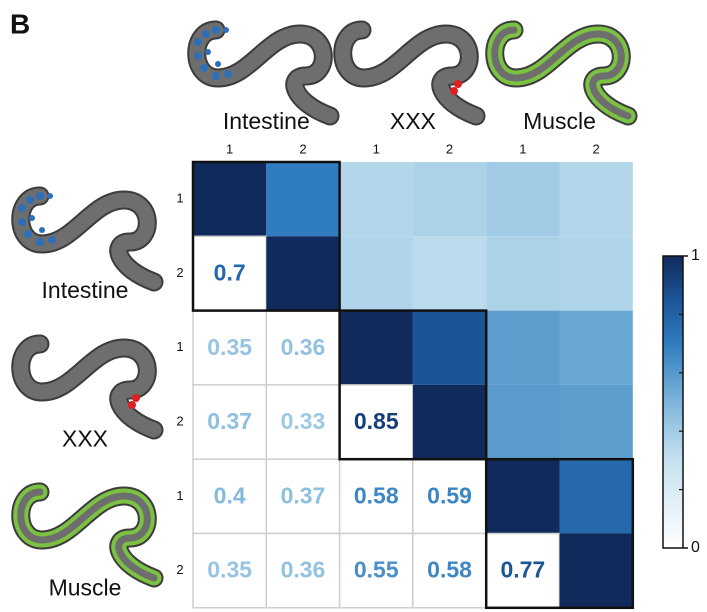 The width and height of the screenshot is (707, 612). Describe the element at coordinates (303, 421) in the screenshot. I see `value-label: 0.33` at that location.